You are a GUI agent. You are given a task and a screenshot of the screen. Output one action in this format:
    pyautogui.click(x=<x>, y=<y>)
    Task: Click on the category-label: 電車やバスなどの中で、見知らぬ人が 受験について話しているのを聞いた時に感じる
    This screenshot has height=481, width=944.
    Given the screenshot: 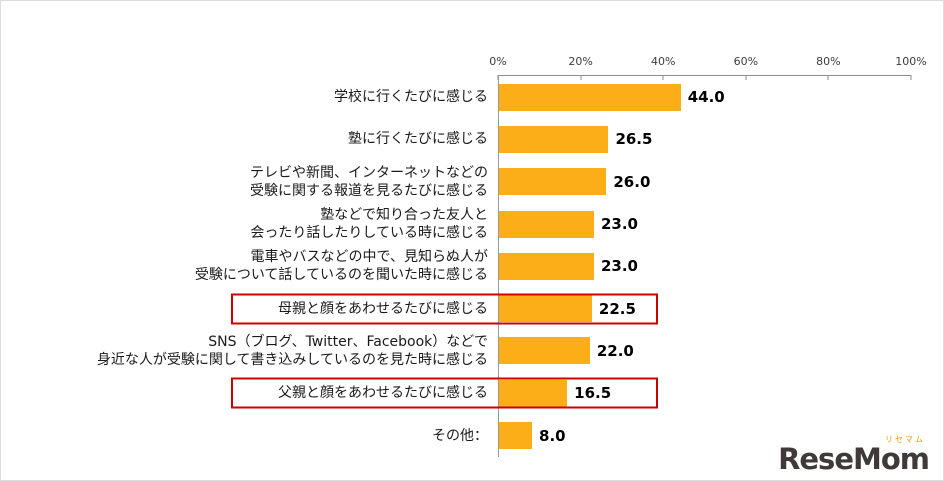 What is the action you would take?
    pyautogui.click(x=341, y=266)
    